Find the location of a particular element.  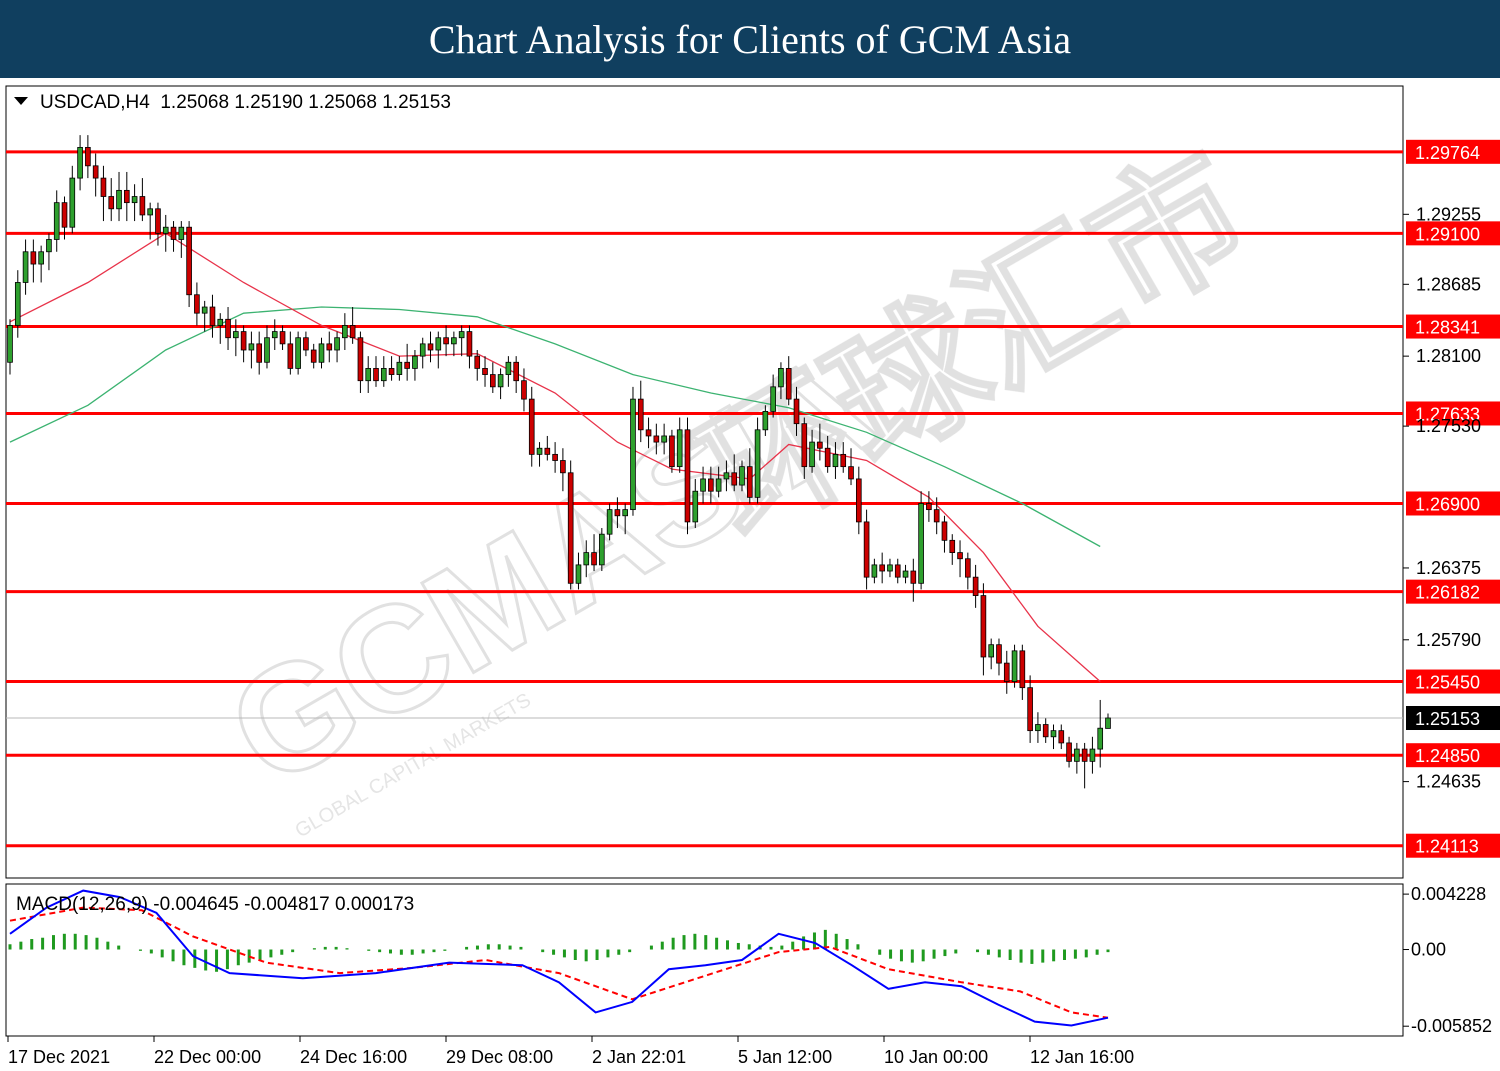

macd-y-tick-label: 0.00 is located at coordinates (1428, 950).